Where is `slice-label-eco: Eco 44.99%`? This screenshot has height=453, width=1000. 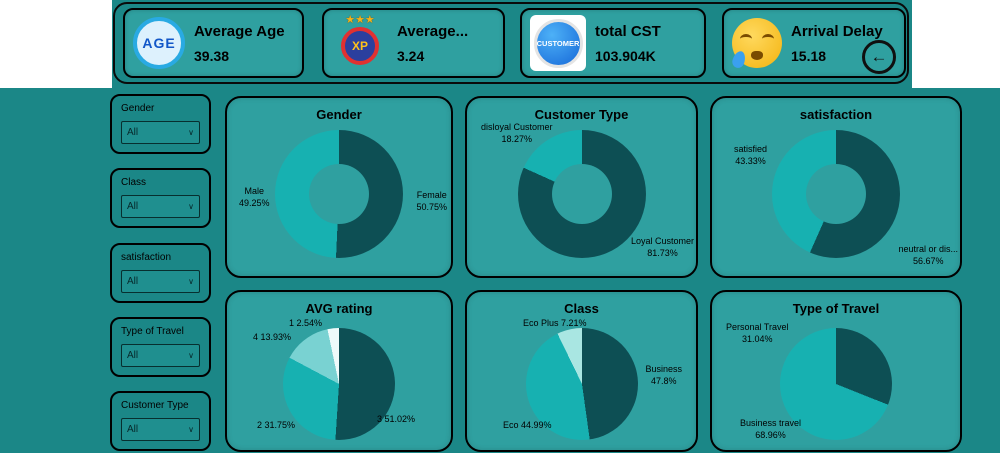 slice-label-eco: Eco 44.99% is located at coordinates (527, 425).